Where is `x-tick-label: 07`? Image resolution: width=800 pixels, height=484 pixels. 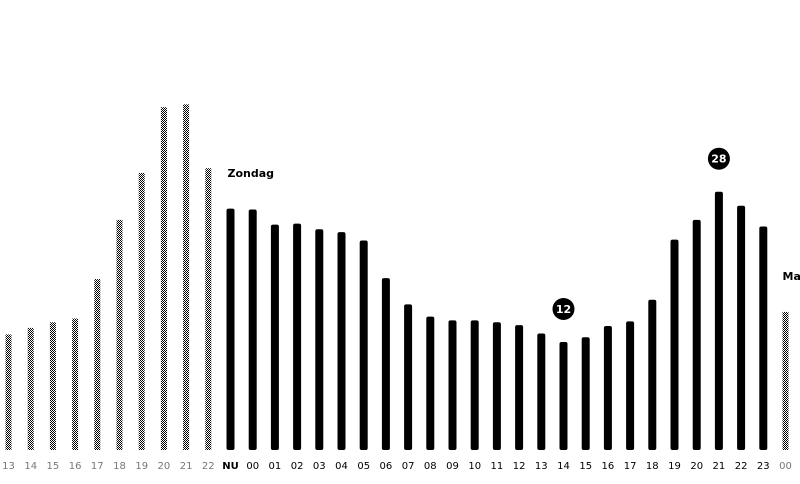
x-tick-label: 07 is located at coordinates (408, 466).